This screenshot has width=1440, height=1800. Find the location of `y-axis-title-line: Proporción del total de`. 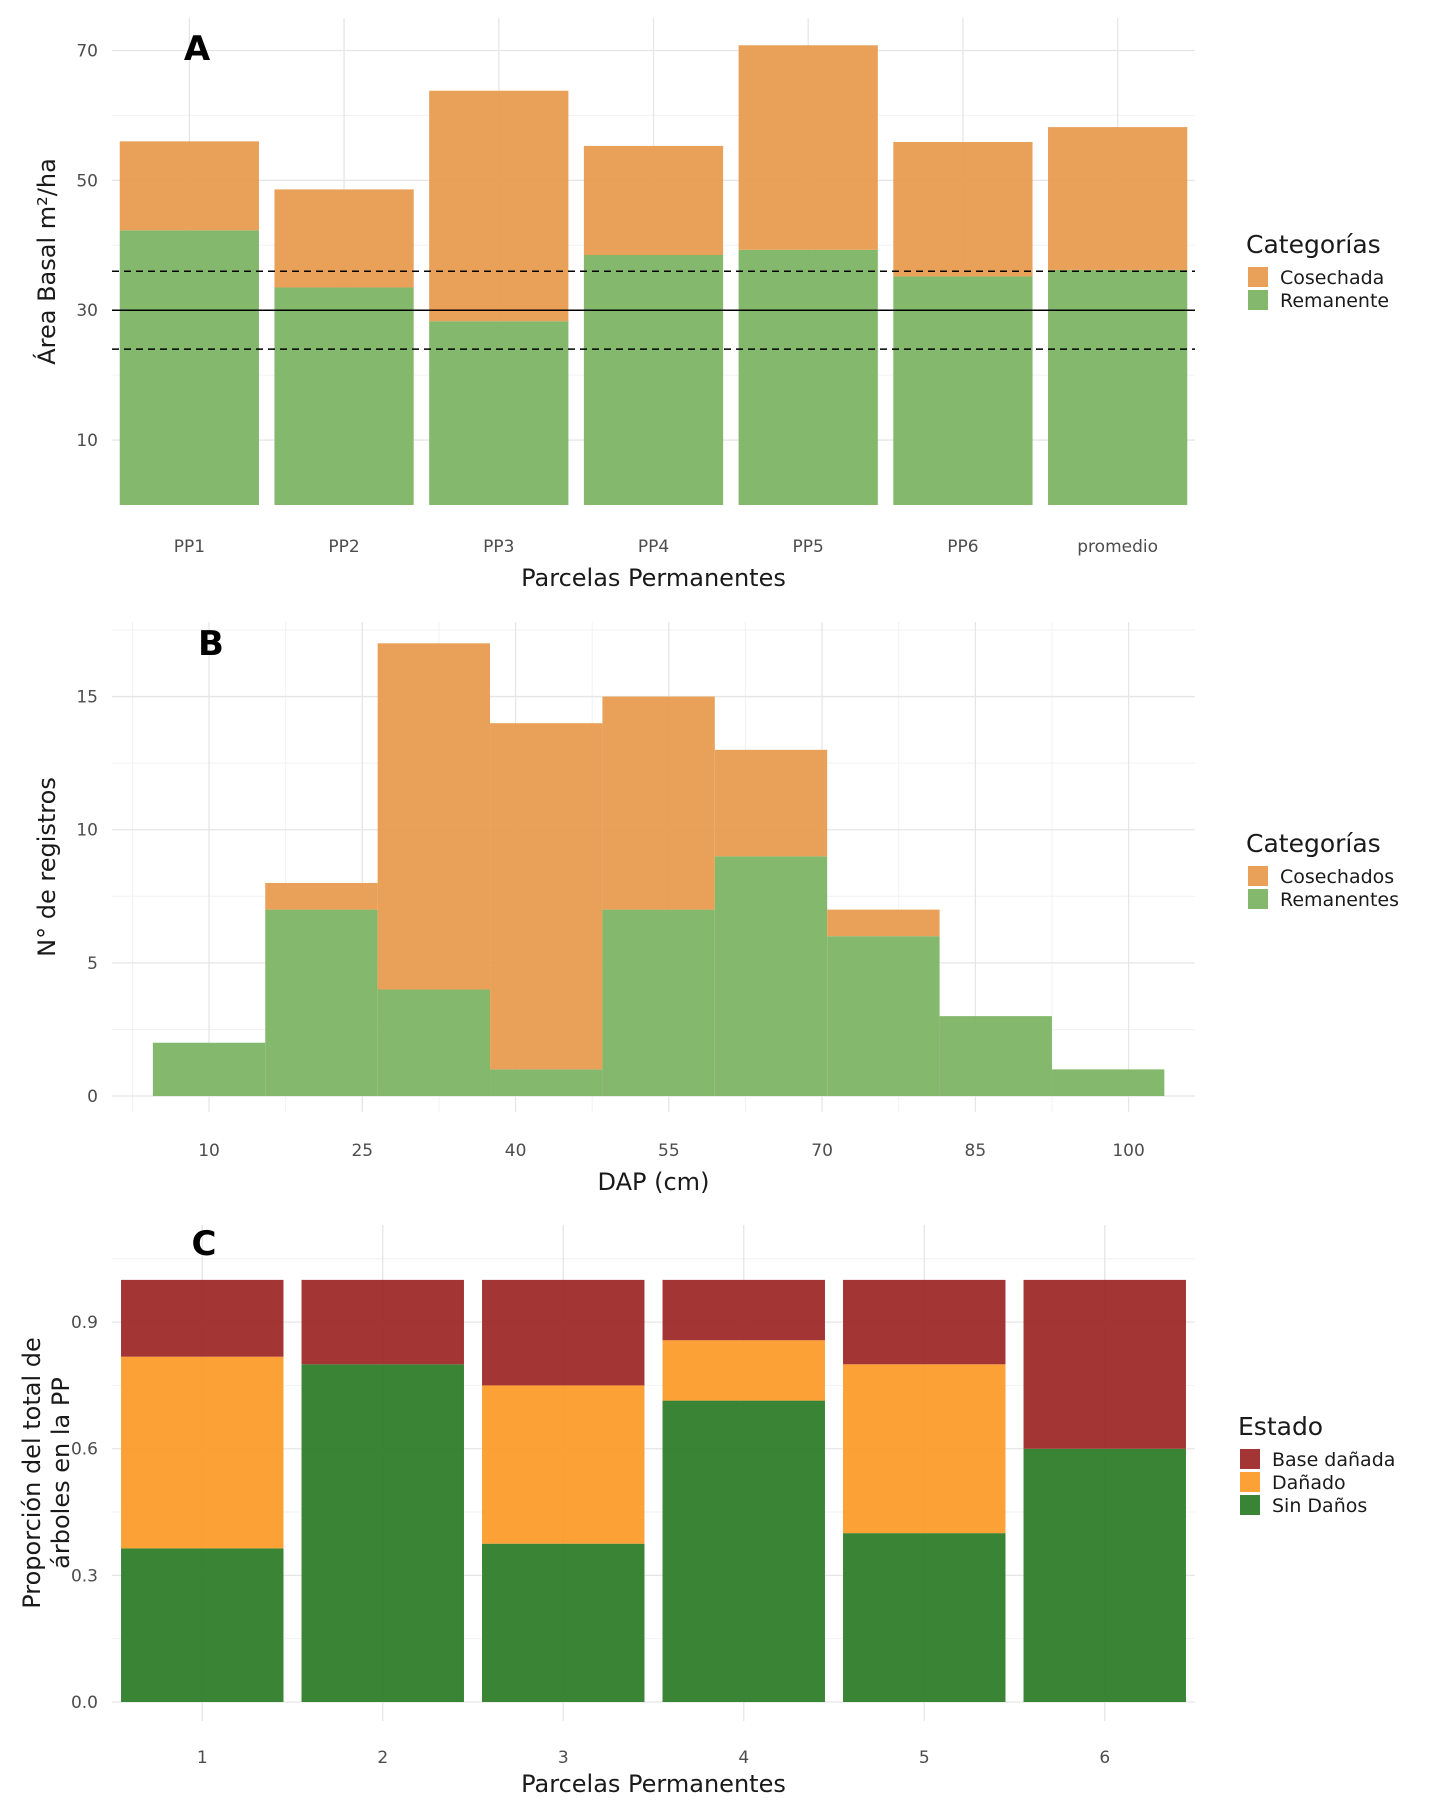

y-axis-title-line: Proporción del total de is located at coordinates (32, 1473).